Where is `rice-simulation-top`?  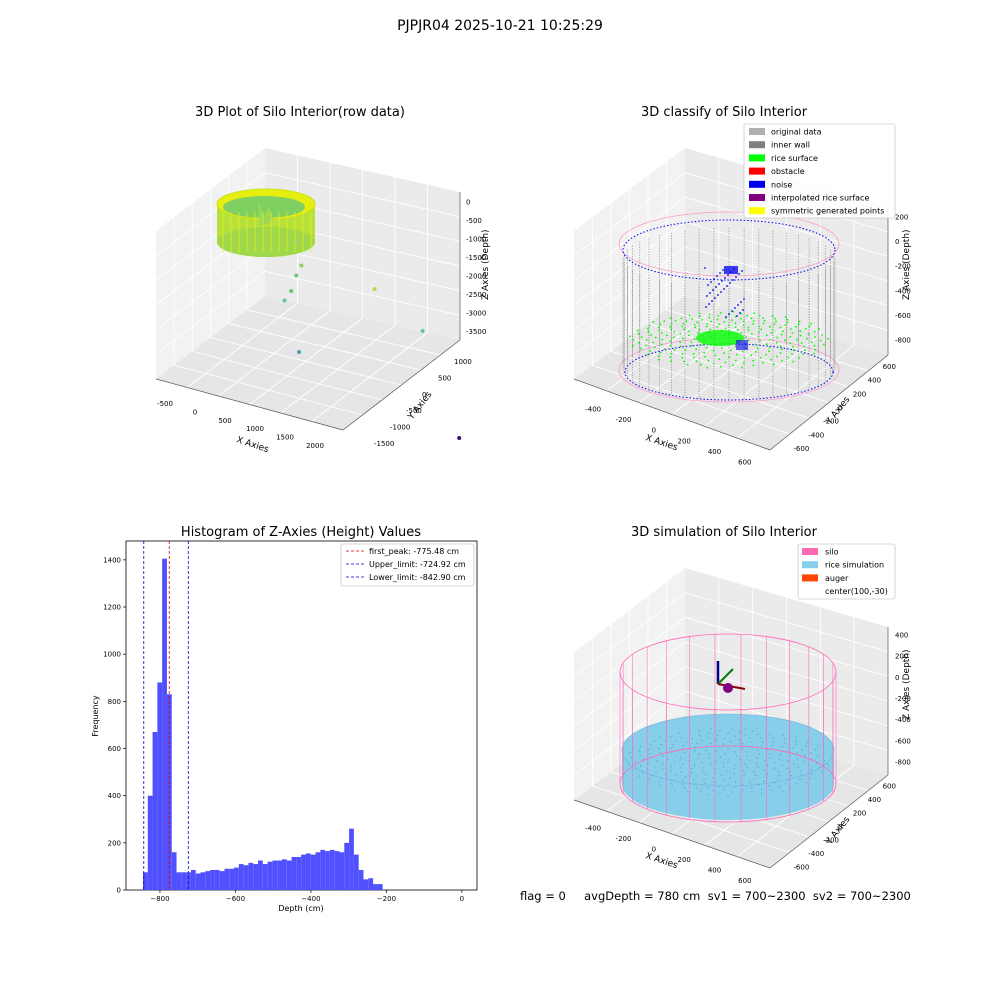
rice-simulation-top is located at coordinates (728, 750).